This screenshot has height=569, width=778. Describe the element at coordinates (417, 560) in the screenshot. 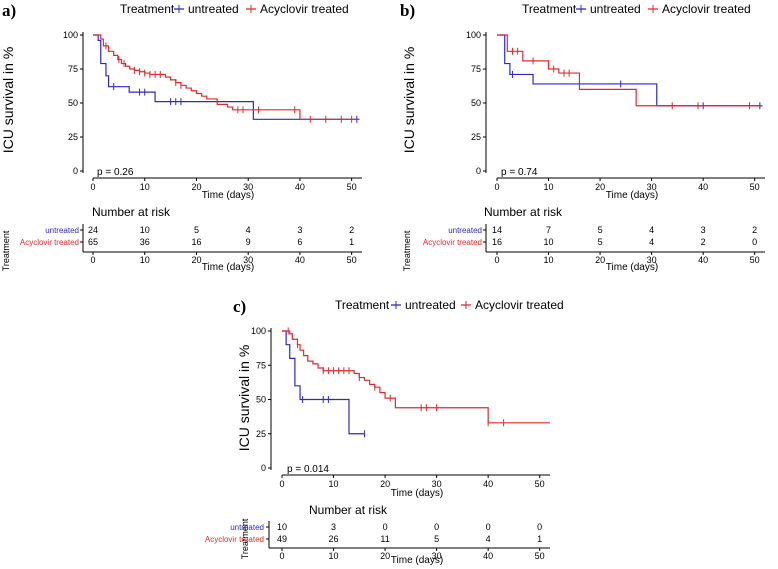

I see `risk-x-label-c: Time (days)` at that location.